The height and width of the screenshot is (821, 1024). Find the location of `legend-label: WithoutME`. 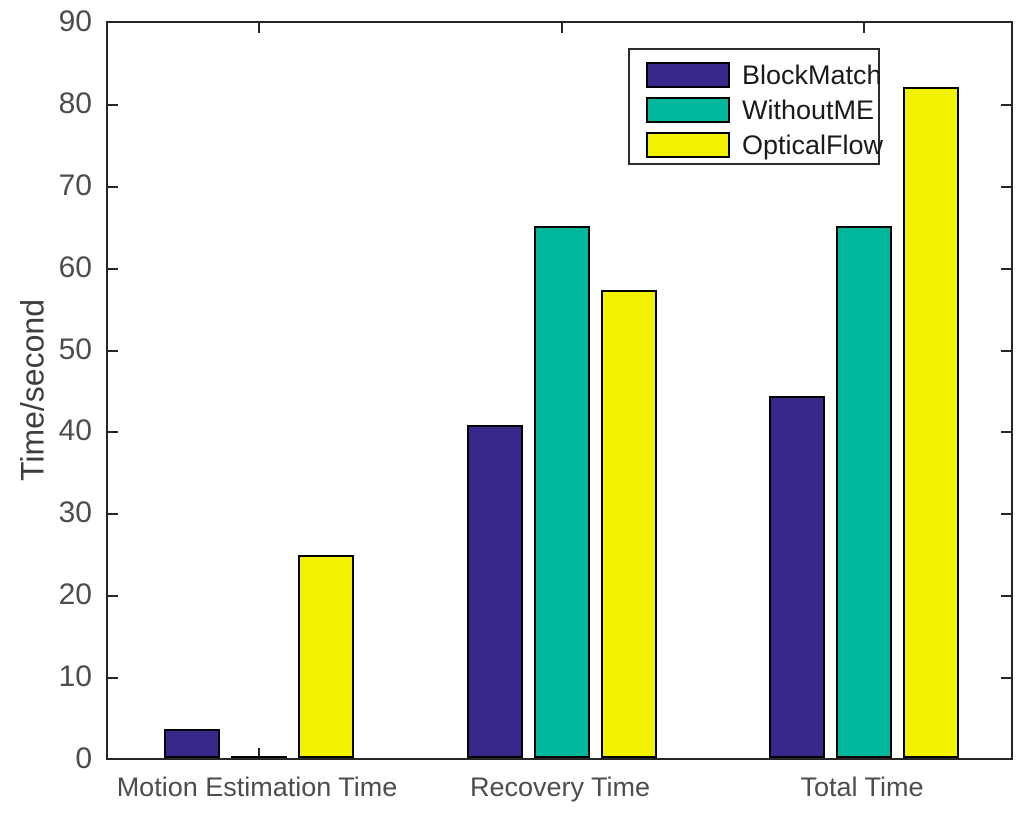

legend-label: WithoutME is located at coordinates (808, 109).